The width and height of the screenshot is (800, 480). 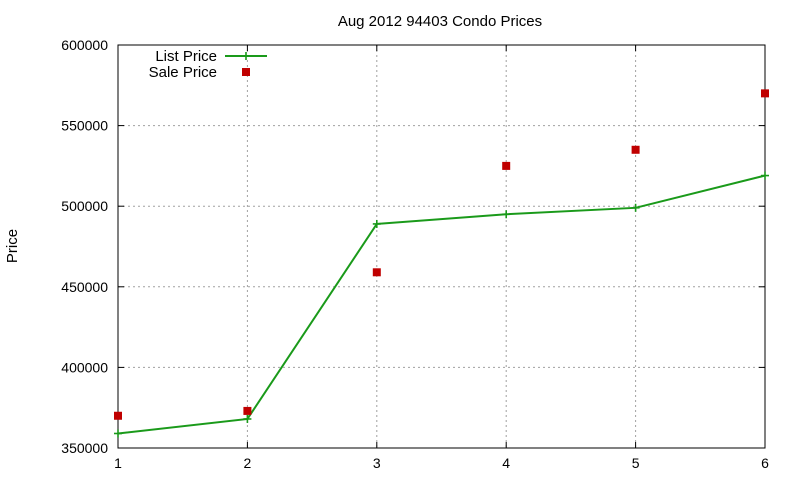 What do you see at coordinates (186, 56) in the screenshot?
I see `legend-label-list-price: List Price` at bounding box center [186, 56].